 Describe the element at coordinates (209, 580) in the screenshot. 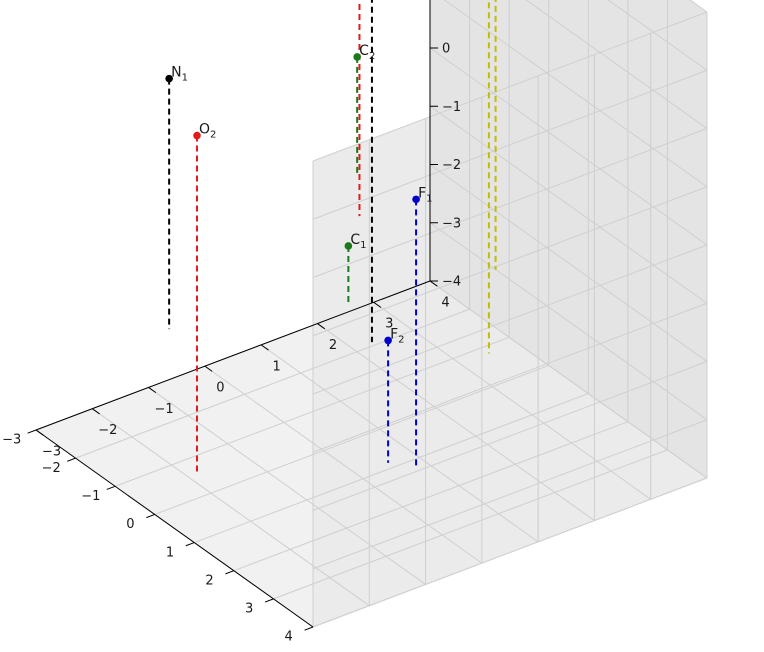

I see `x-tick-label: 2` at that location.